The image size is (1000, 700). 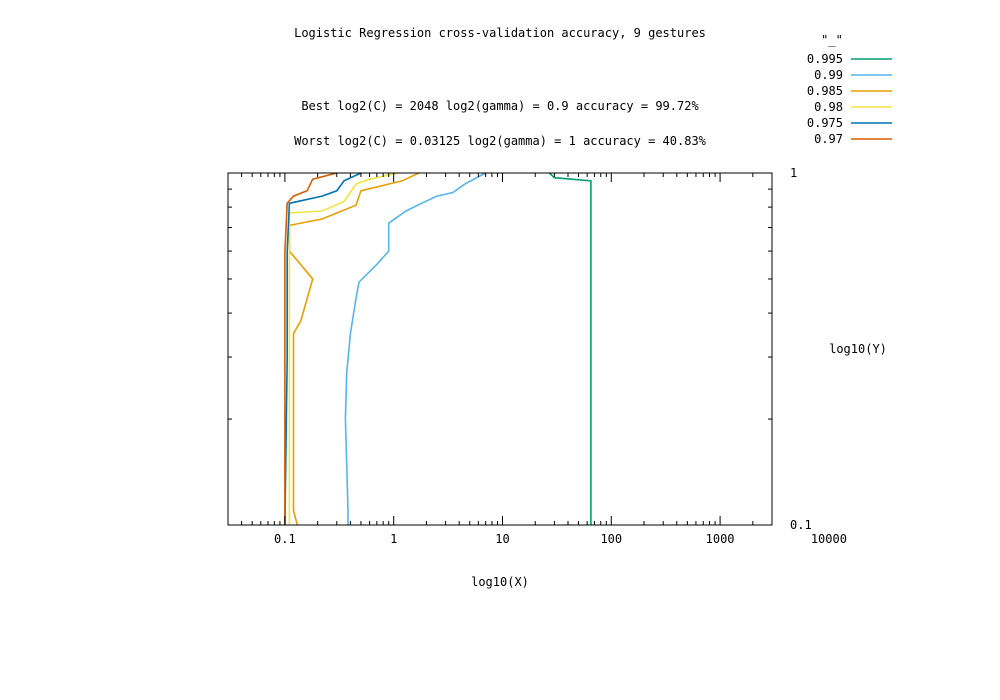 What do you see at coordinates (832, 40) in the screenshot?
I see `legend-title: "_"` at bounding box center [832, 40].